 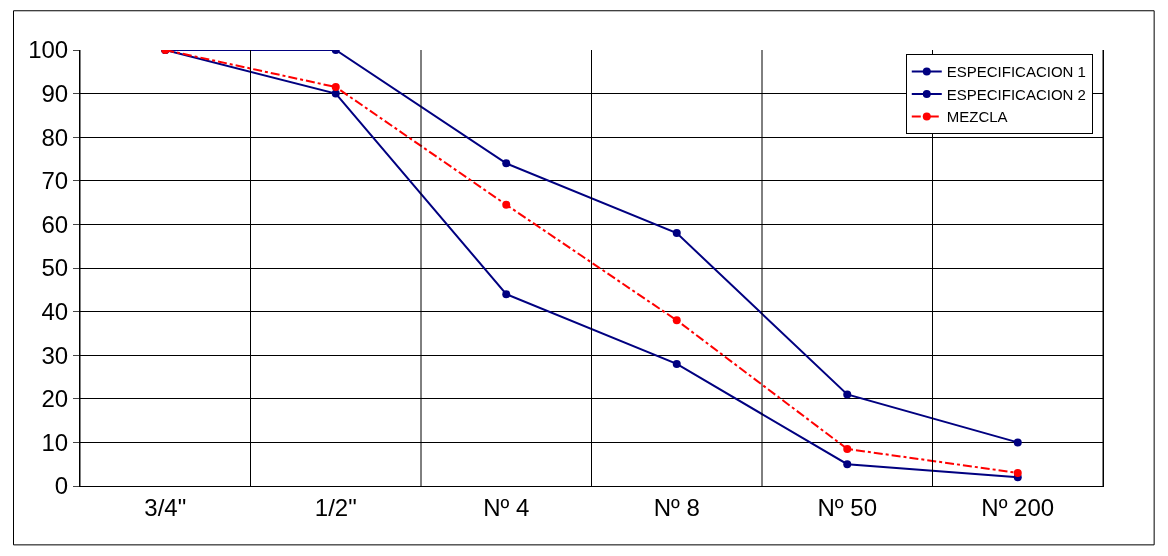 I want to click on y-tick-label: 80, so click(x=55, y=137).